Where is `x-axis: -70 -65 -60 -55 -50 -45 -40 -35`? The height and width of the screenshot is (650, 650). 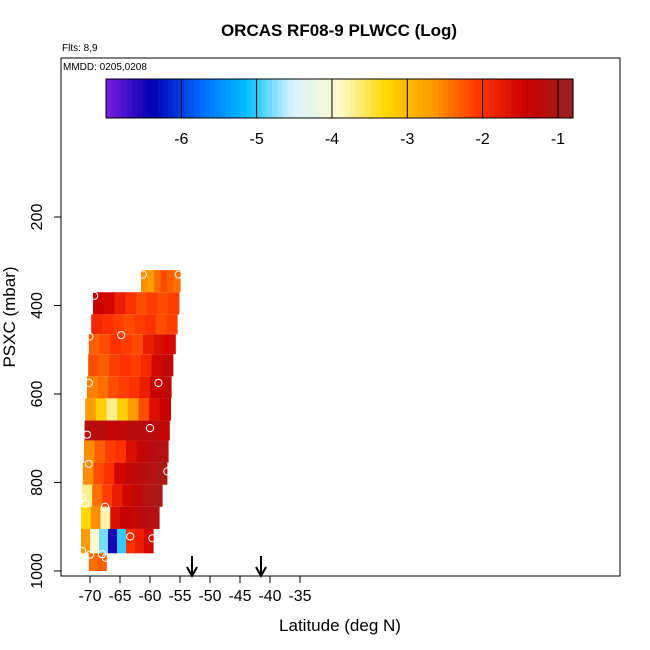
x-axis: -70 -65 -60 -55 -50 -45 -40 -35 is located at coordinates (195, 590).